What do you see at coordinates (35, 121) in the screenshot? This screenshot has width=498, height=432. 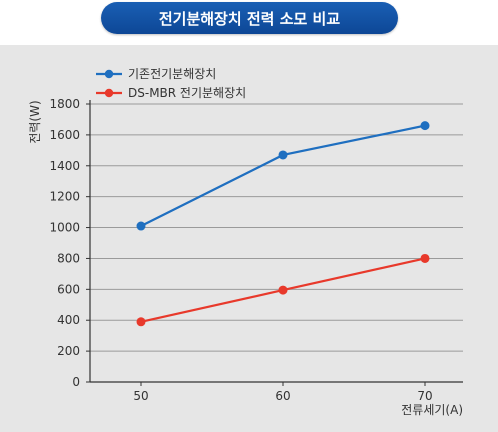 I see `y-axis-label: 전력(W)` at bounding box center [35, 121].